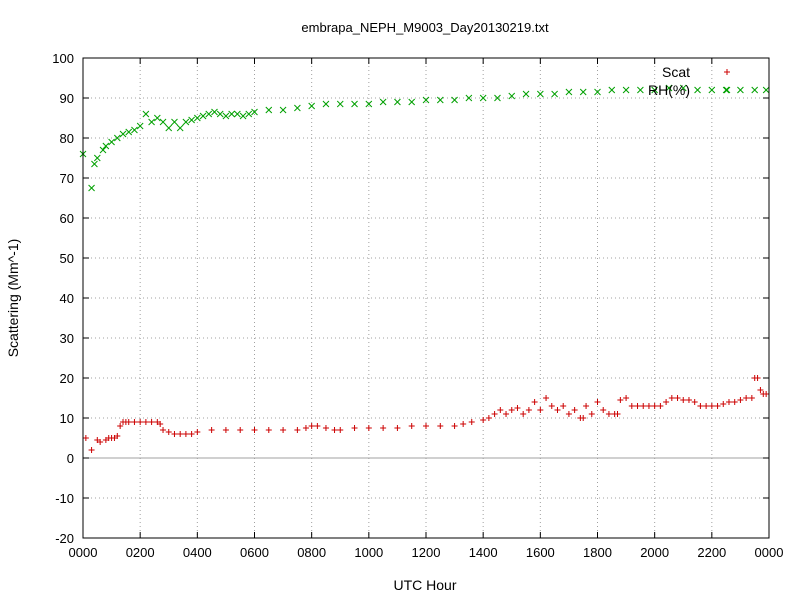  What do you see at coordinates (67, 258) in the screenshot?
I see `y-tick-label: 50` at bounding box center [67, 258].